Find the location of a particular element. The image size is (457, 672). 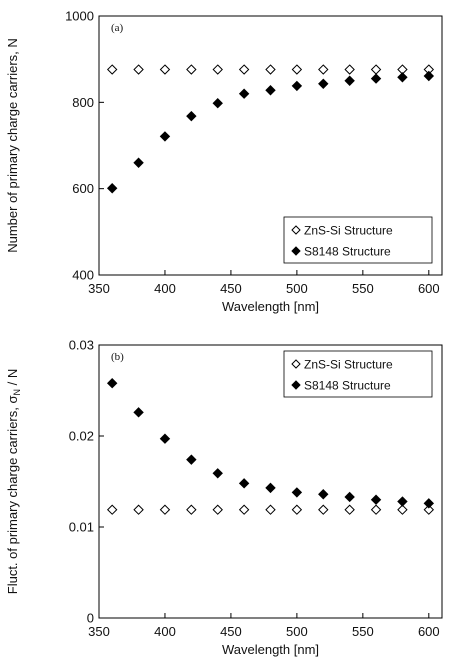

legend-box-b is located at coordinates (358, 374).